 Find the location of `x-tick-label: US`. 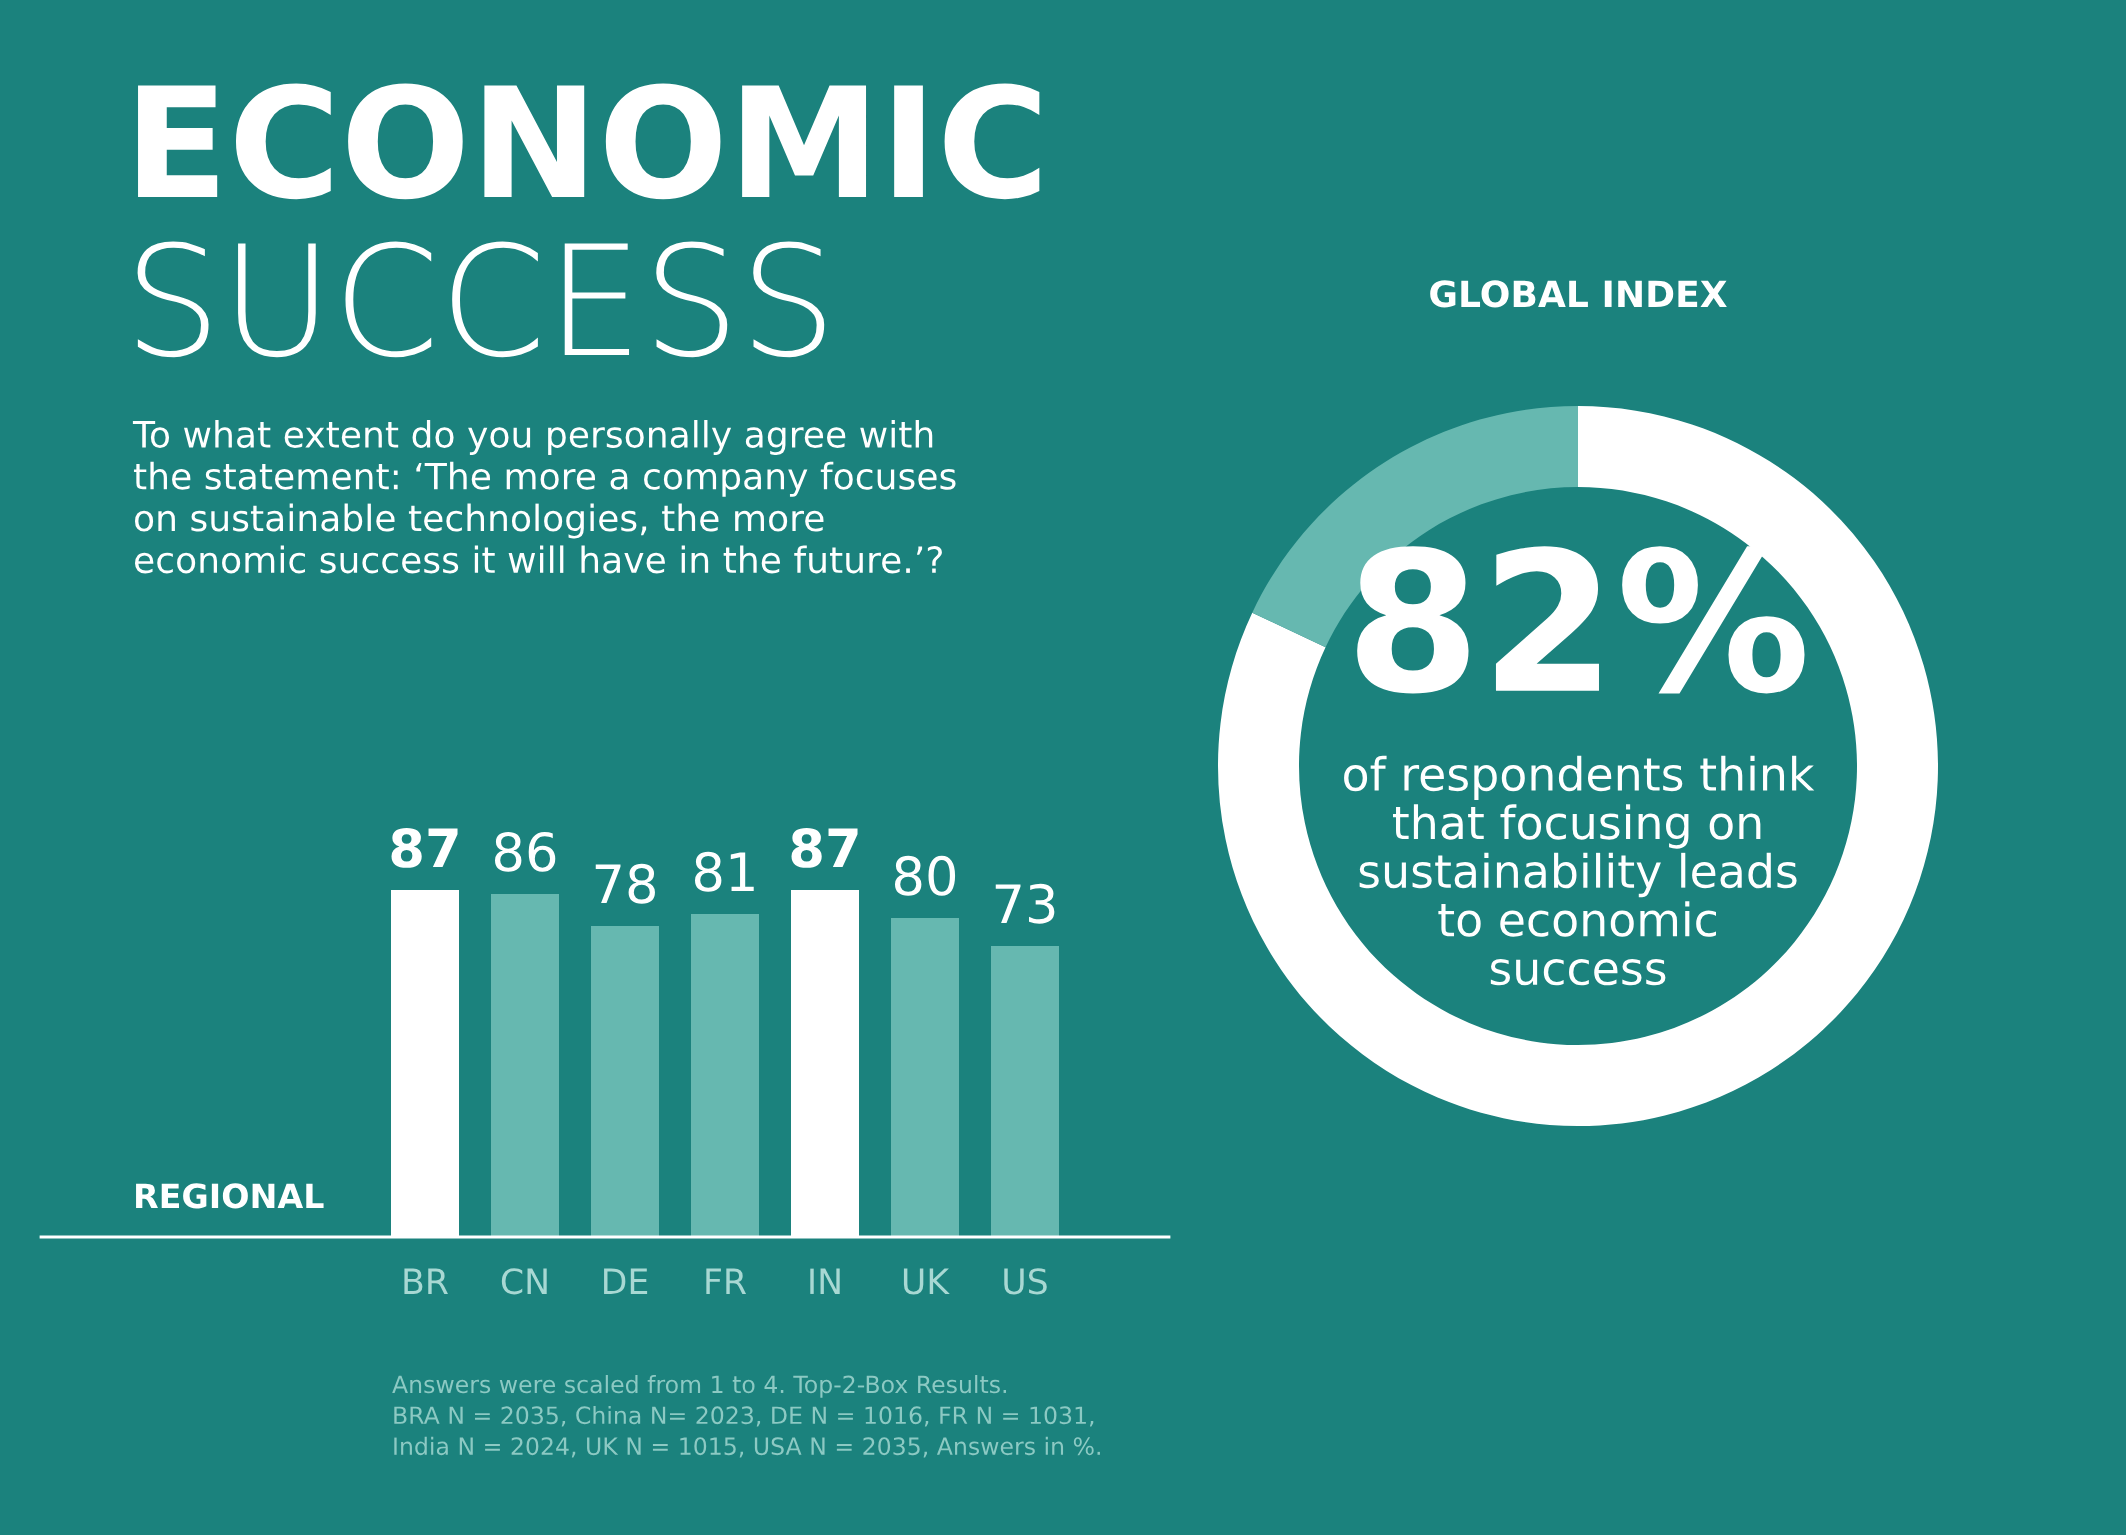

x-tick-label: US is located at coordinates (1025, 1281).